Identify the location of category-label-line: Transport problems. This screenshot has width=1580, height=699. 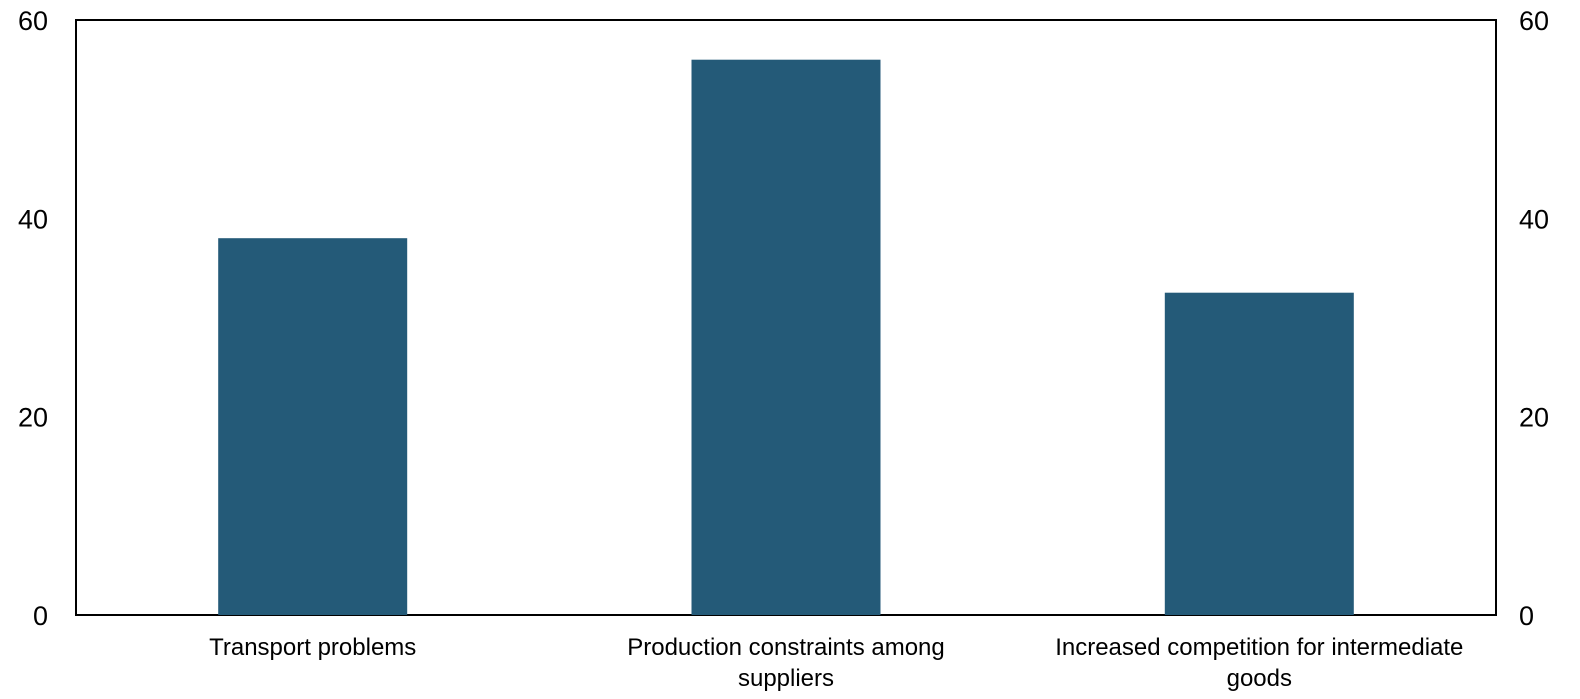
(312, 647).